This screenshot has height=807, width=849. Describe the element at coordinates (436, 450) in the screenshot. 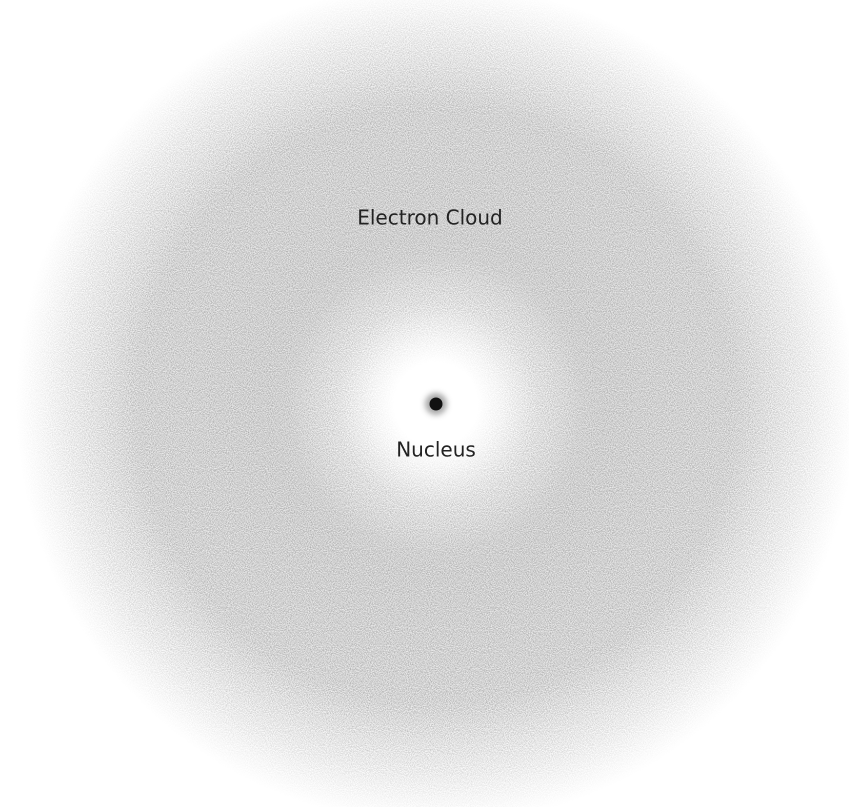

I see `nucleus-label: Nucleus` at that location.